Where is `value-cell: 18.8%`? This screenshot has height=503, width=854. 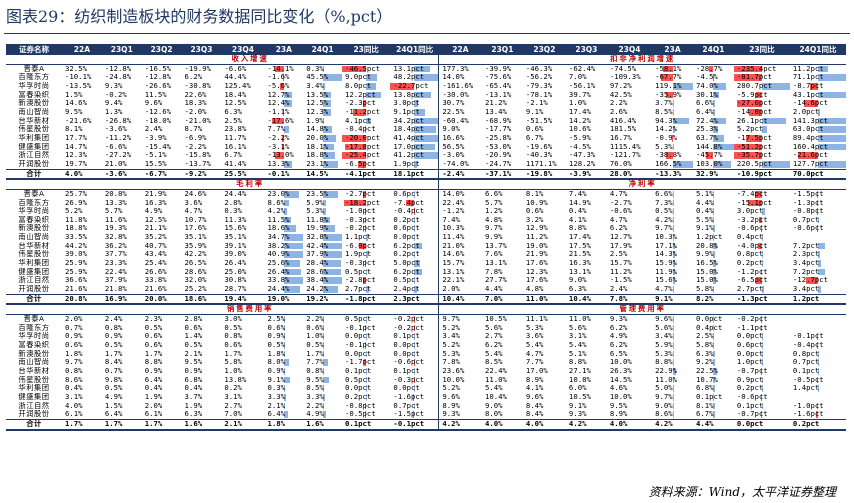 value-cell: 18.8% is located at coordinates (322, 155).